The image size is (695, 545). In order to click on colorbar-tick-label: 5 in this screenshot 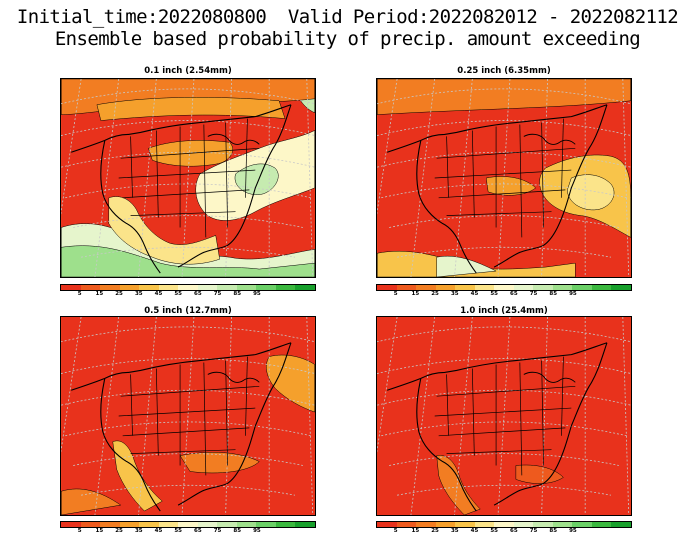, I will do `click(395, 294)`.